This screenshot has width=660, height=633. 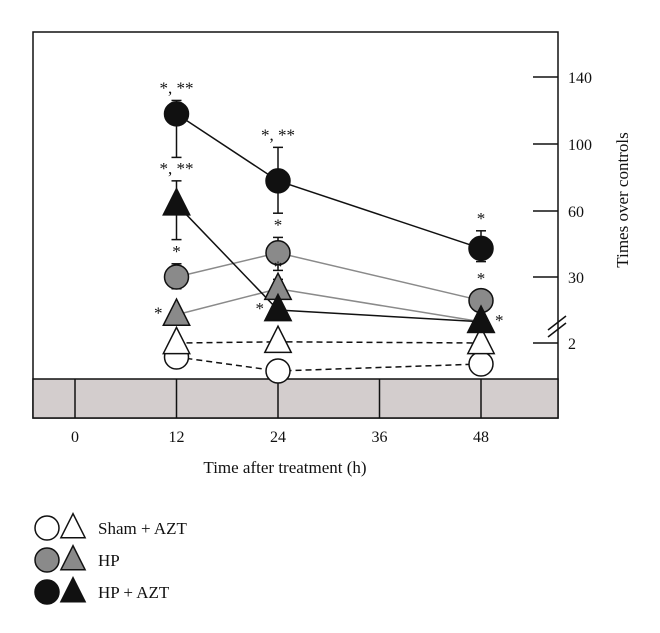 What do you see at coordinates (580, 78) in the screenshot?
I see `y-tick-label: 140` at bounding box center [580, 78].